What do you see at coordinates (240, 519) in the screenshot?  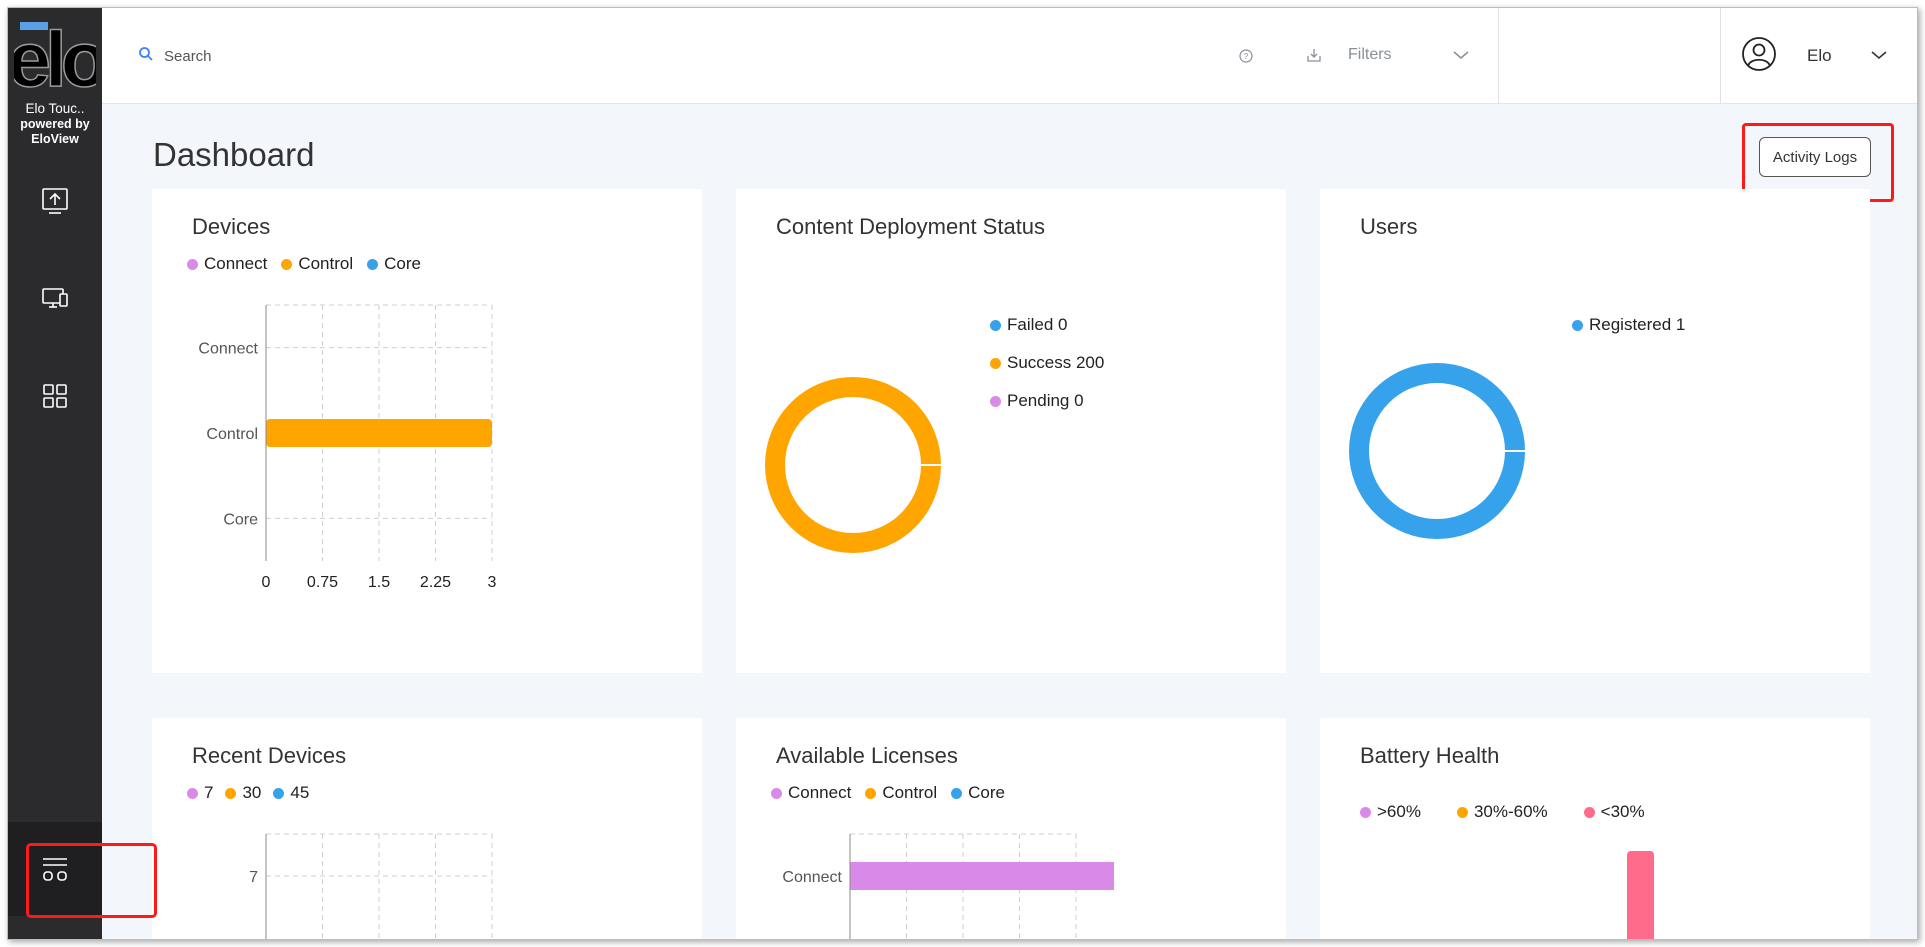 I see `y-tick-label: Core` at bounding box center [240, 519].